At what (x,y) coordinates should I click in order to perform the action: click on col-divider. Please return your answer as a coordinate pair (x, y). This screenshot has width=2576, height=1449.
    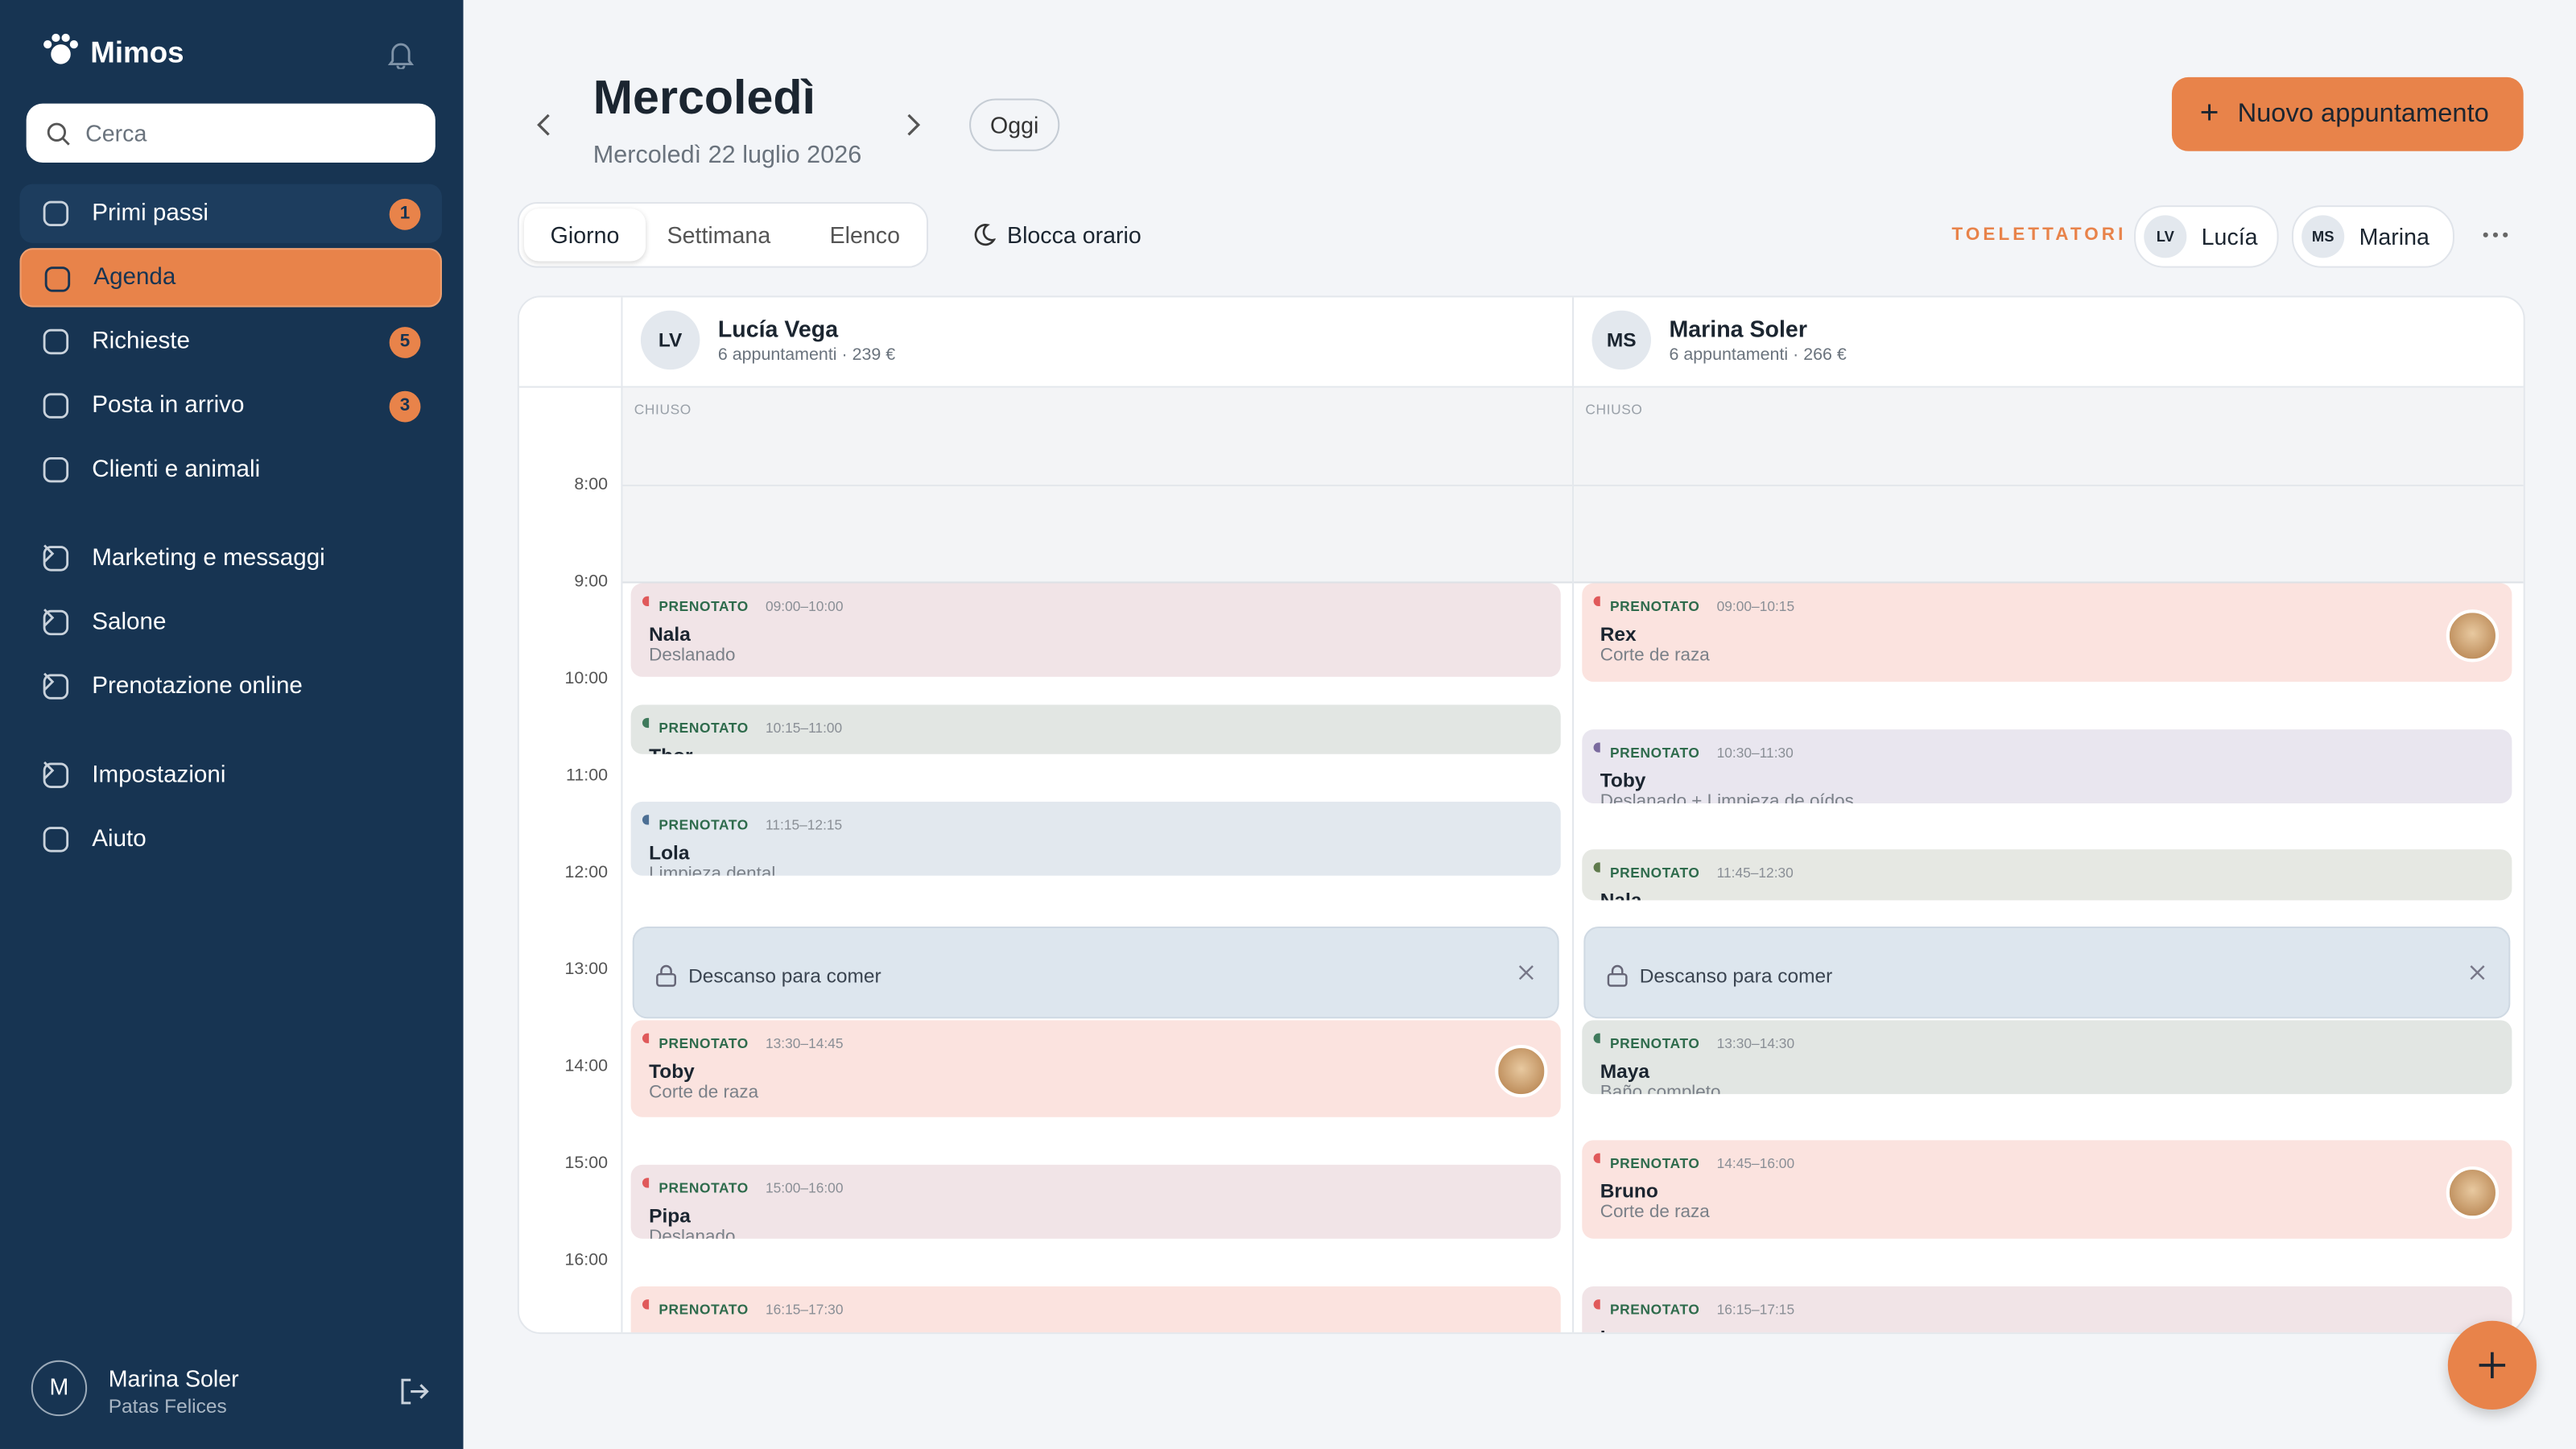
    Looking at the image, I should click on (1573, 815).